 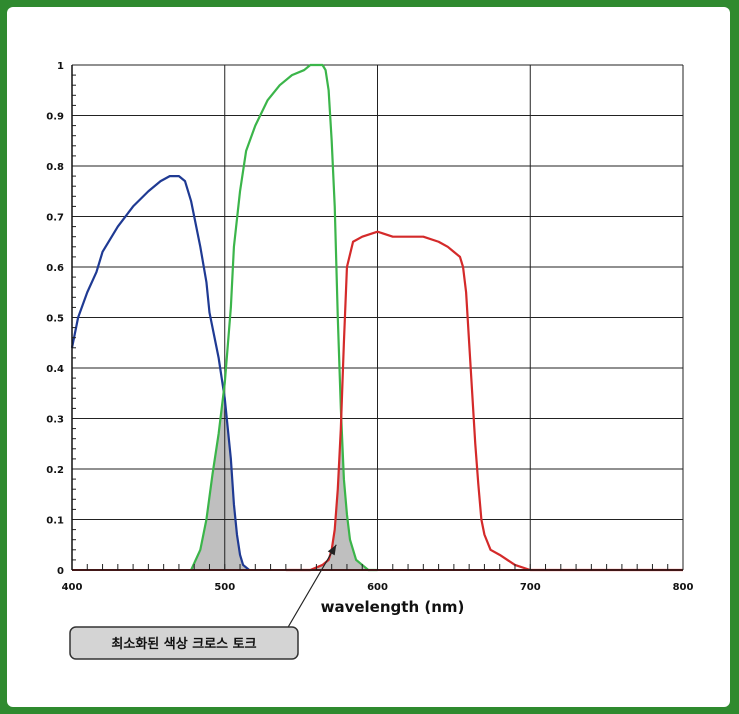 I want to click on callout-label: 최소화된 색상 크로스 토크, so click(x=183, y=644).